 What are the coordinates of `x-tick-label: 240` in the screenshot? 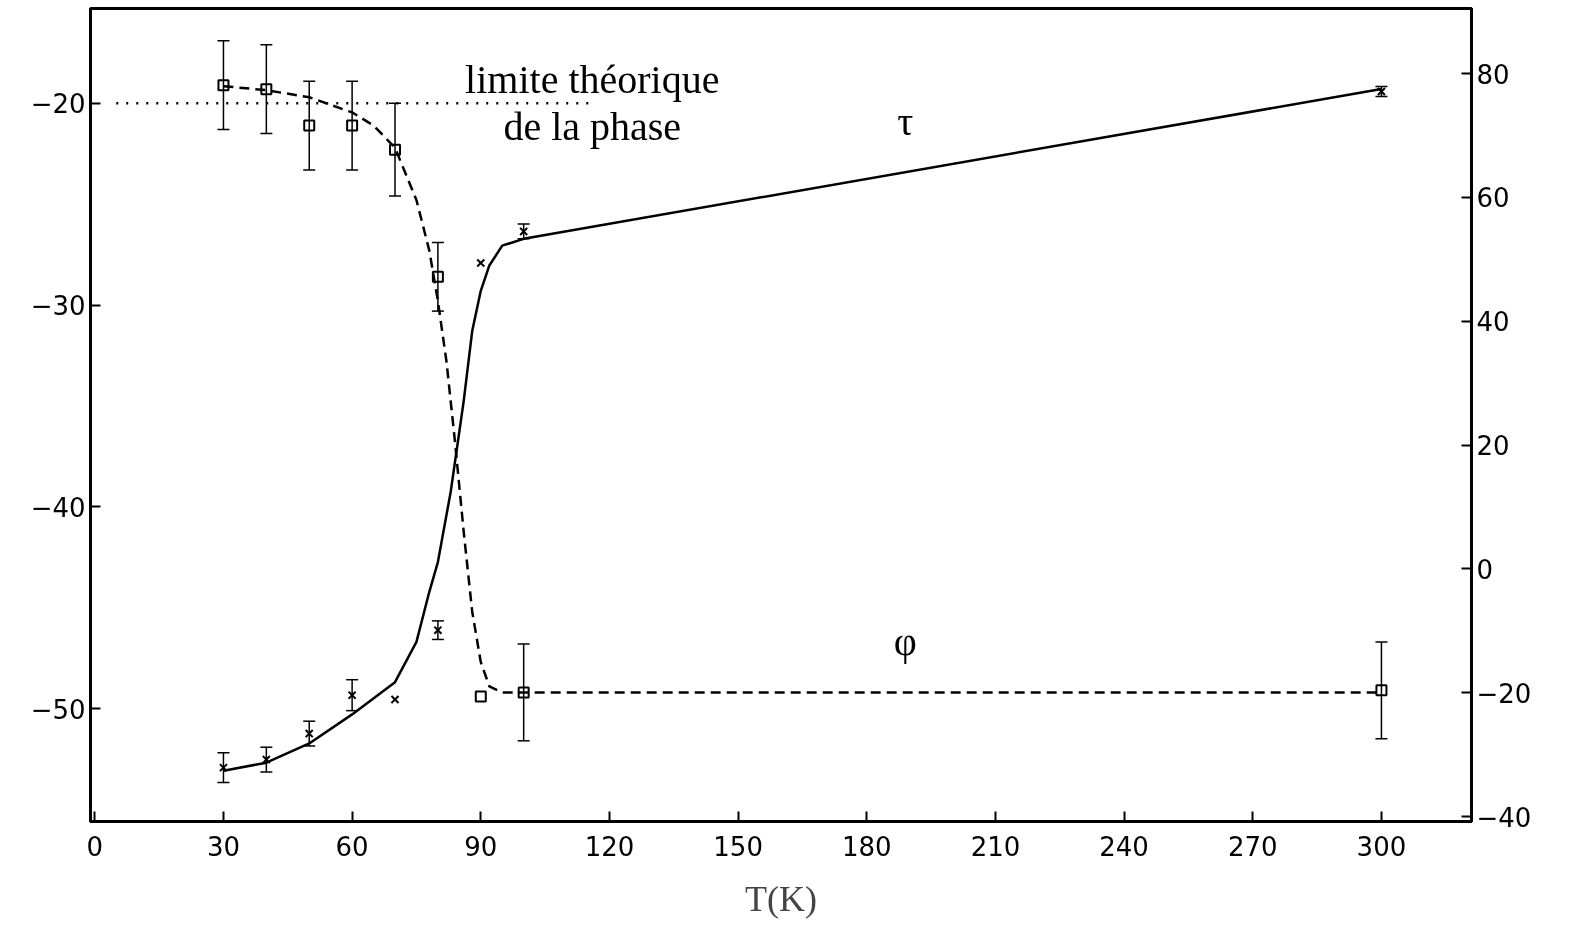 It's located at (1124, 846).